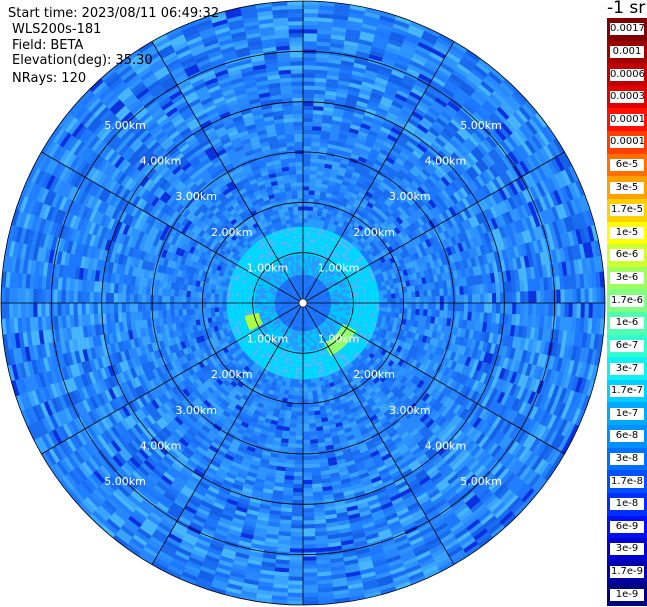 This screenshot has width=647, height=607. Describe the element at coordinates (627, 436) in the screenshot. I see `colorbar-tick-label: 6e-8` at that location.